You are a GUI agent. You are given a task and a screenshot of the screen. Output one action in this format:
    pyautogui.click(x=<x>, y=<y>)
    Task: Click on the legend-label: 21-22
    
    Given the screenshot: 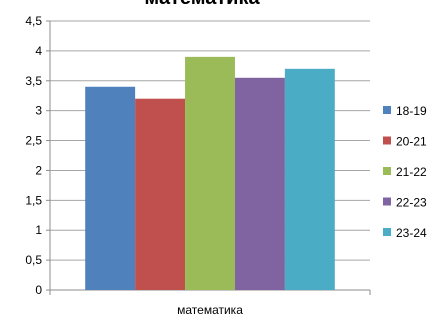 What is the action you would take?
    pyautogui.click(x=411, y=172)
    